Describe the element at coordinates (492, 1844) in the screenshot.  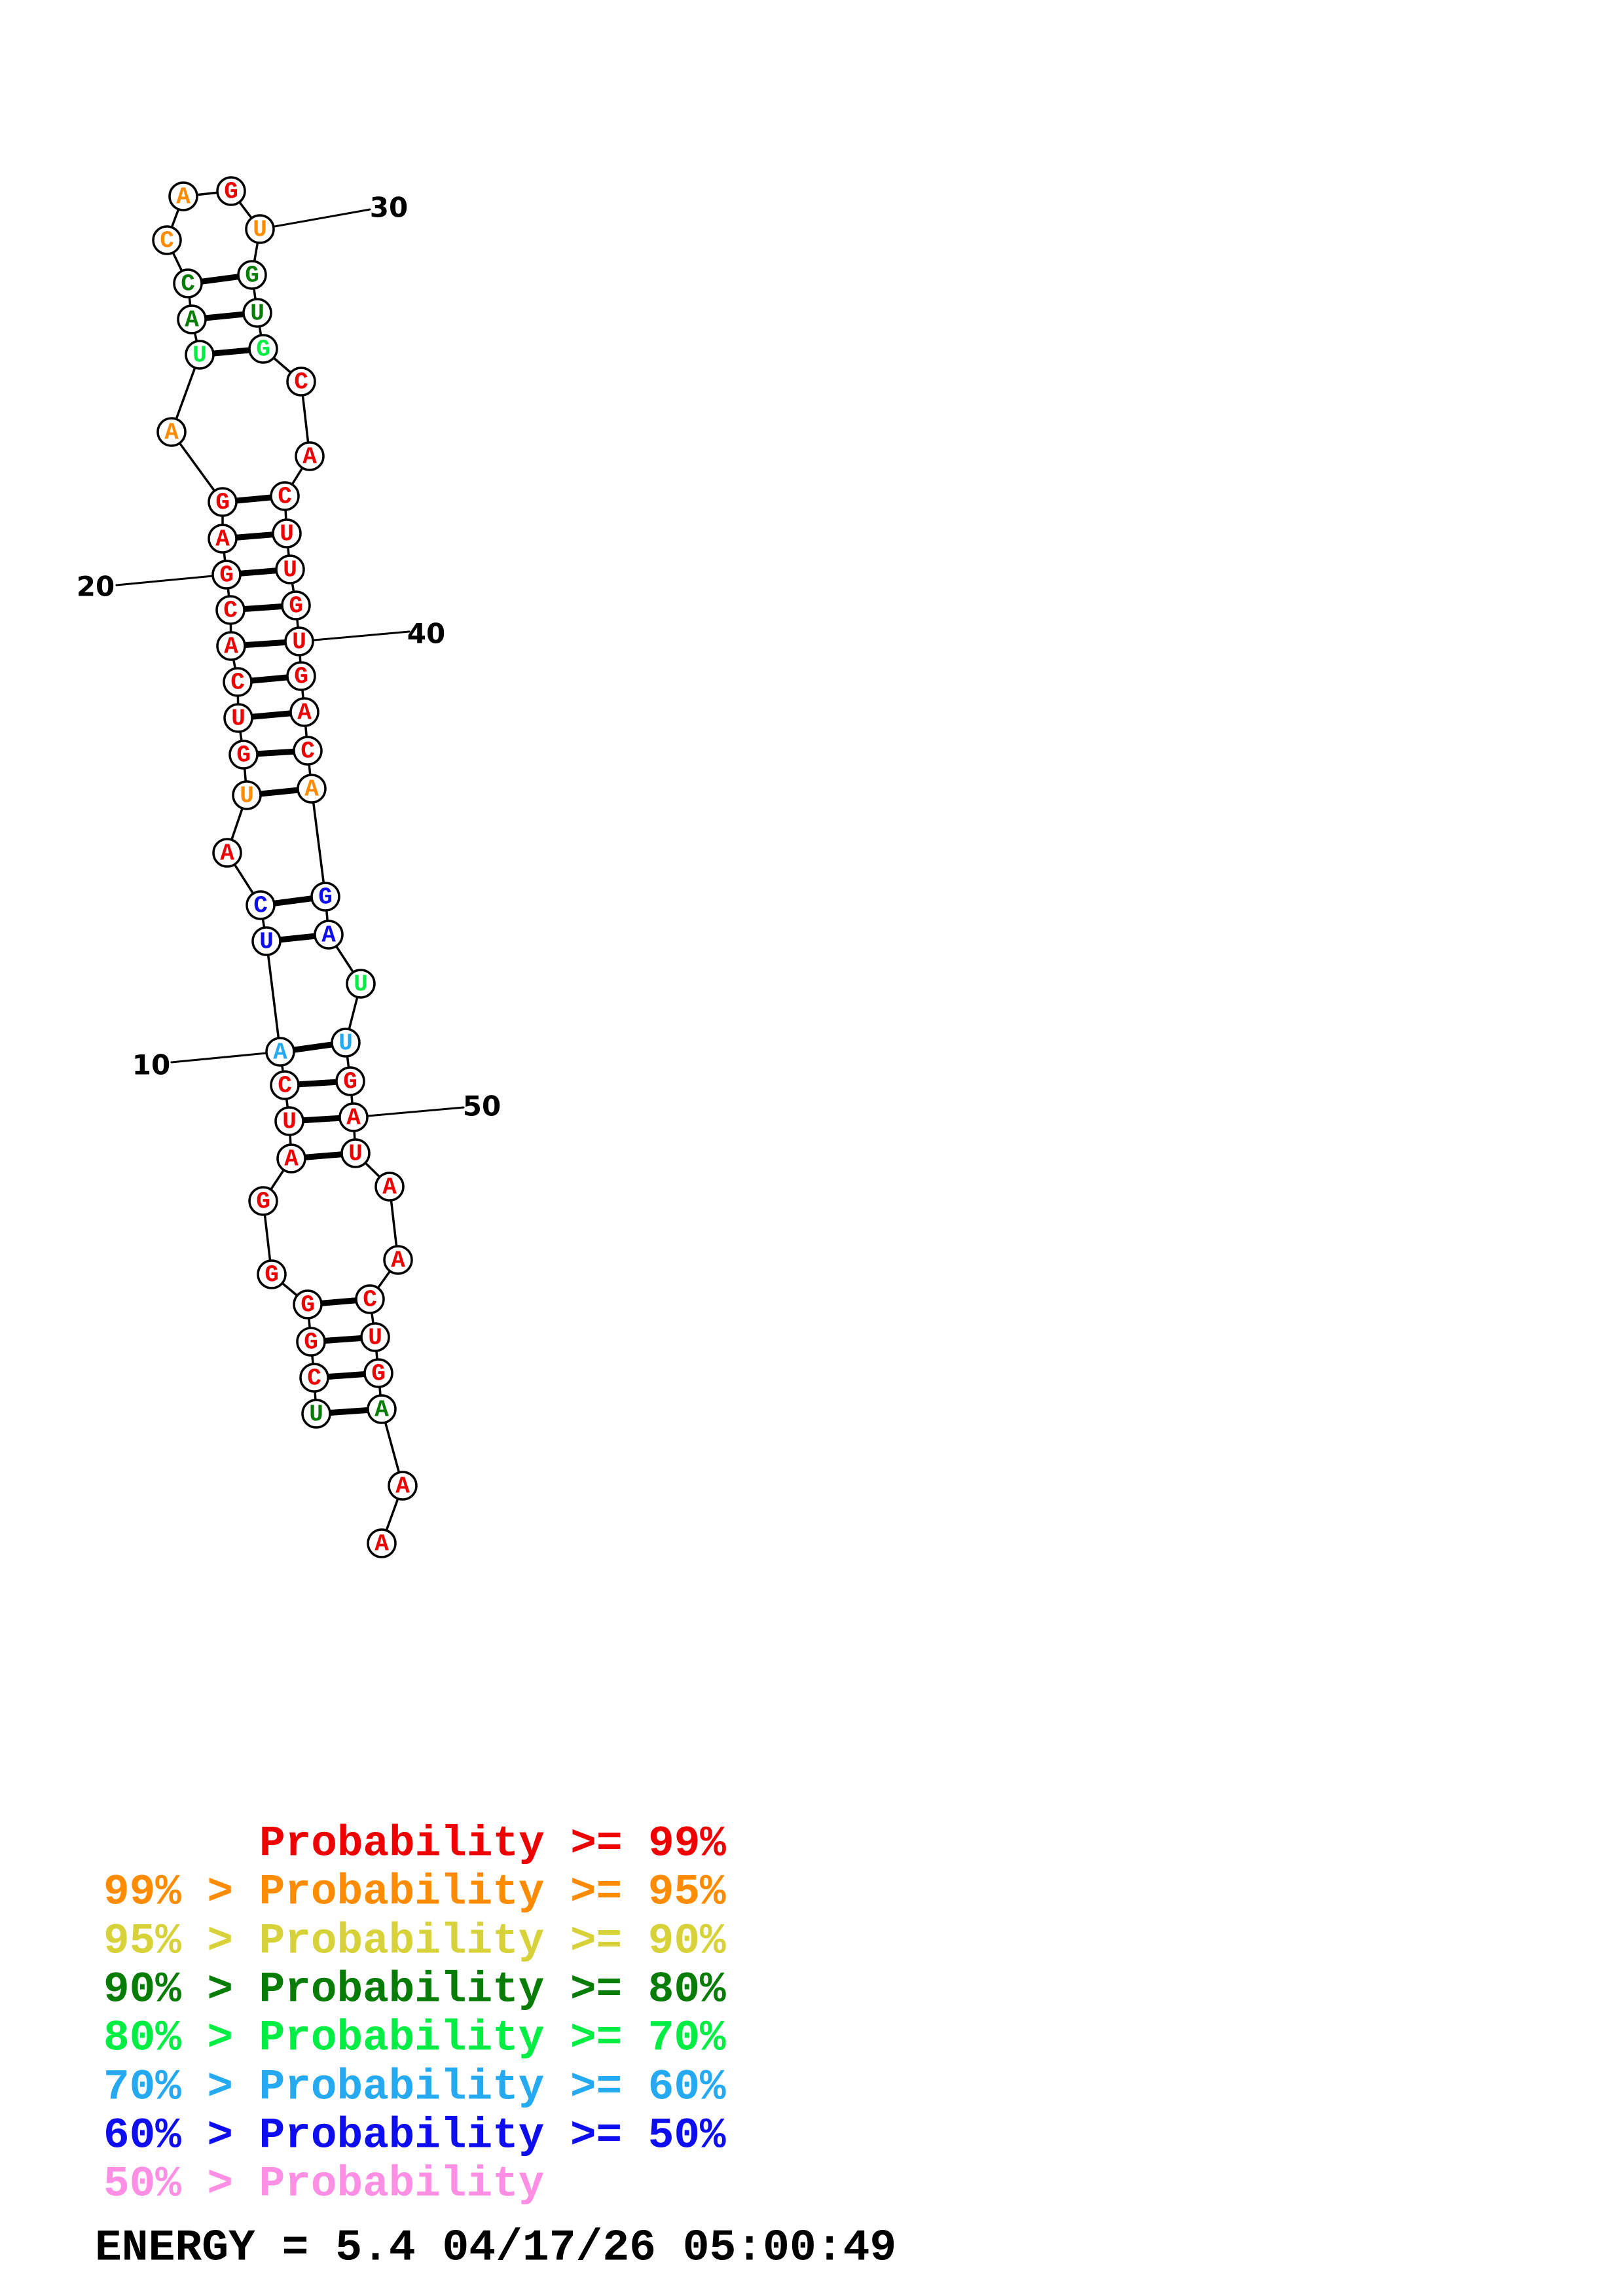
I see `legend-row: Probability >= 99%` at that location.